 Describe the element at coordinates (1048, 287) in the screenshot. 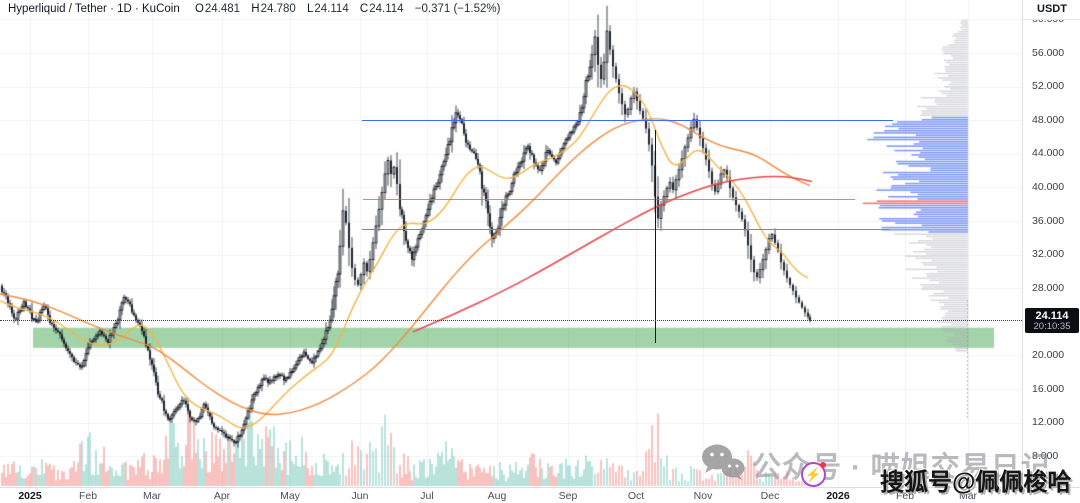

I see `price-tick-label: 28.000` at that location.